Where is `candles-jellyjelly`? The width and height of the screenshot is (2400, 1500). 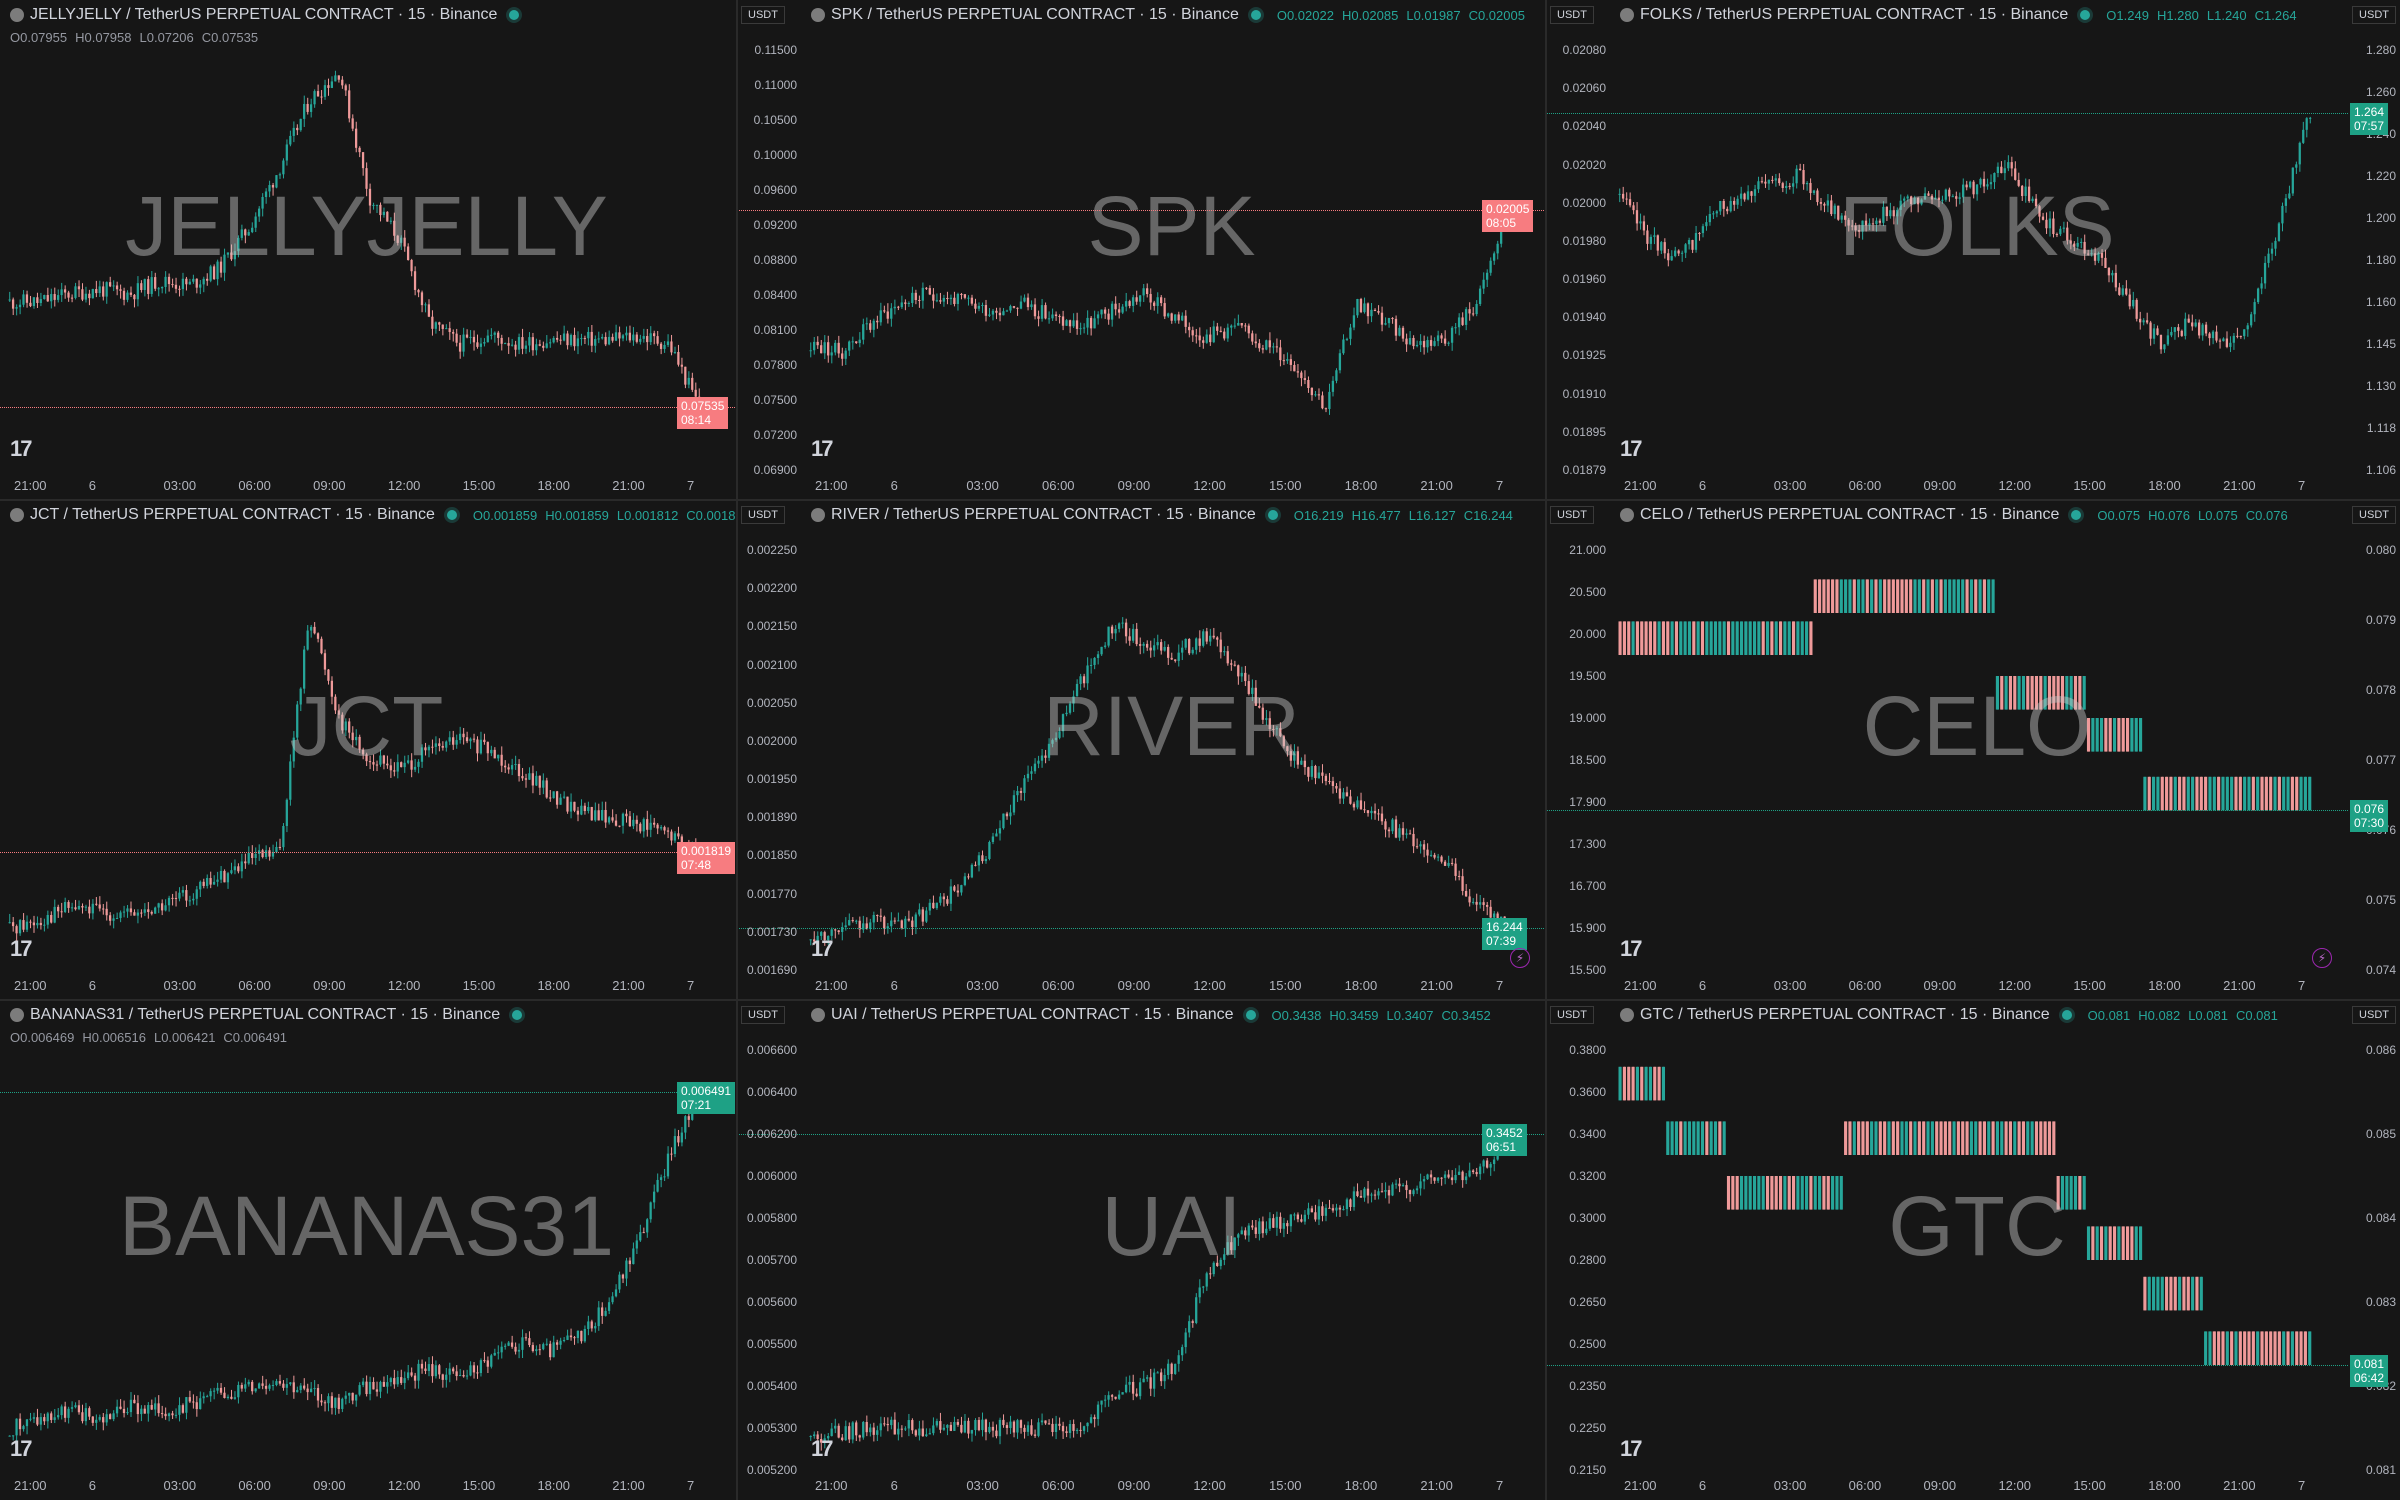 candles-jellyjelly is located at coordinates (368, 250).